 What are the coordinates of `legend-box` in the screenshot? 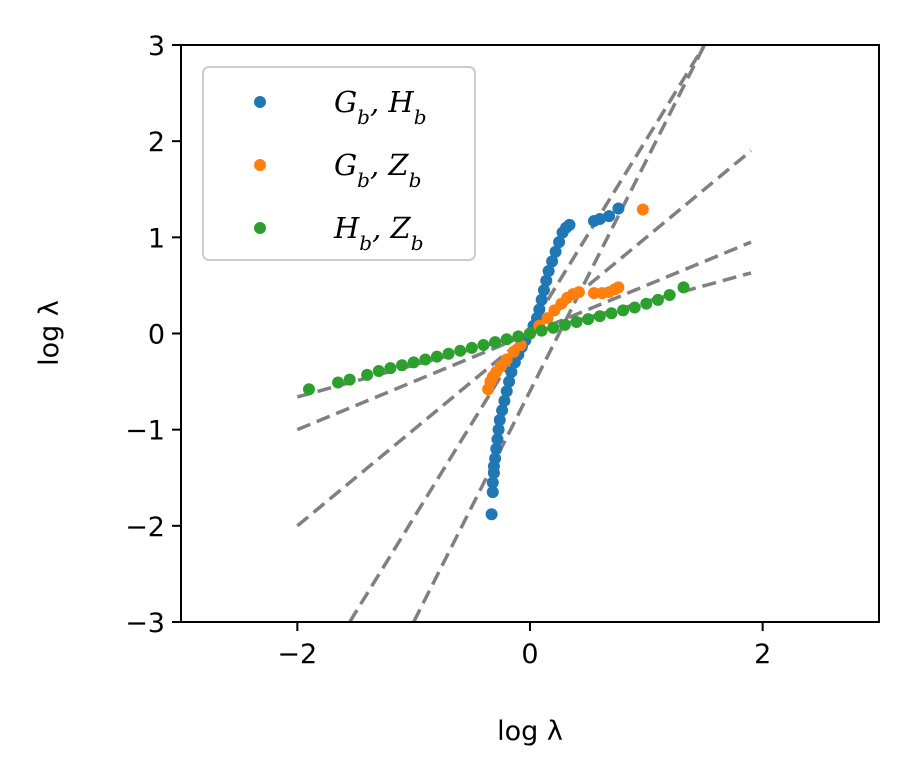 It's located at (339, 163).